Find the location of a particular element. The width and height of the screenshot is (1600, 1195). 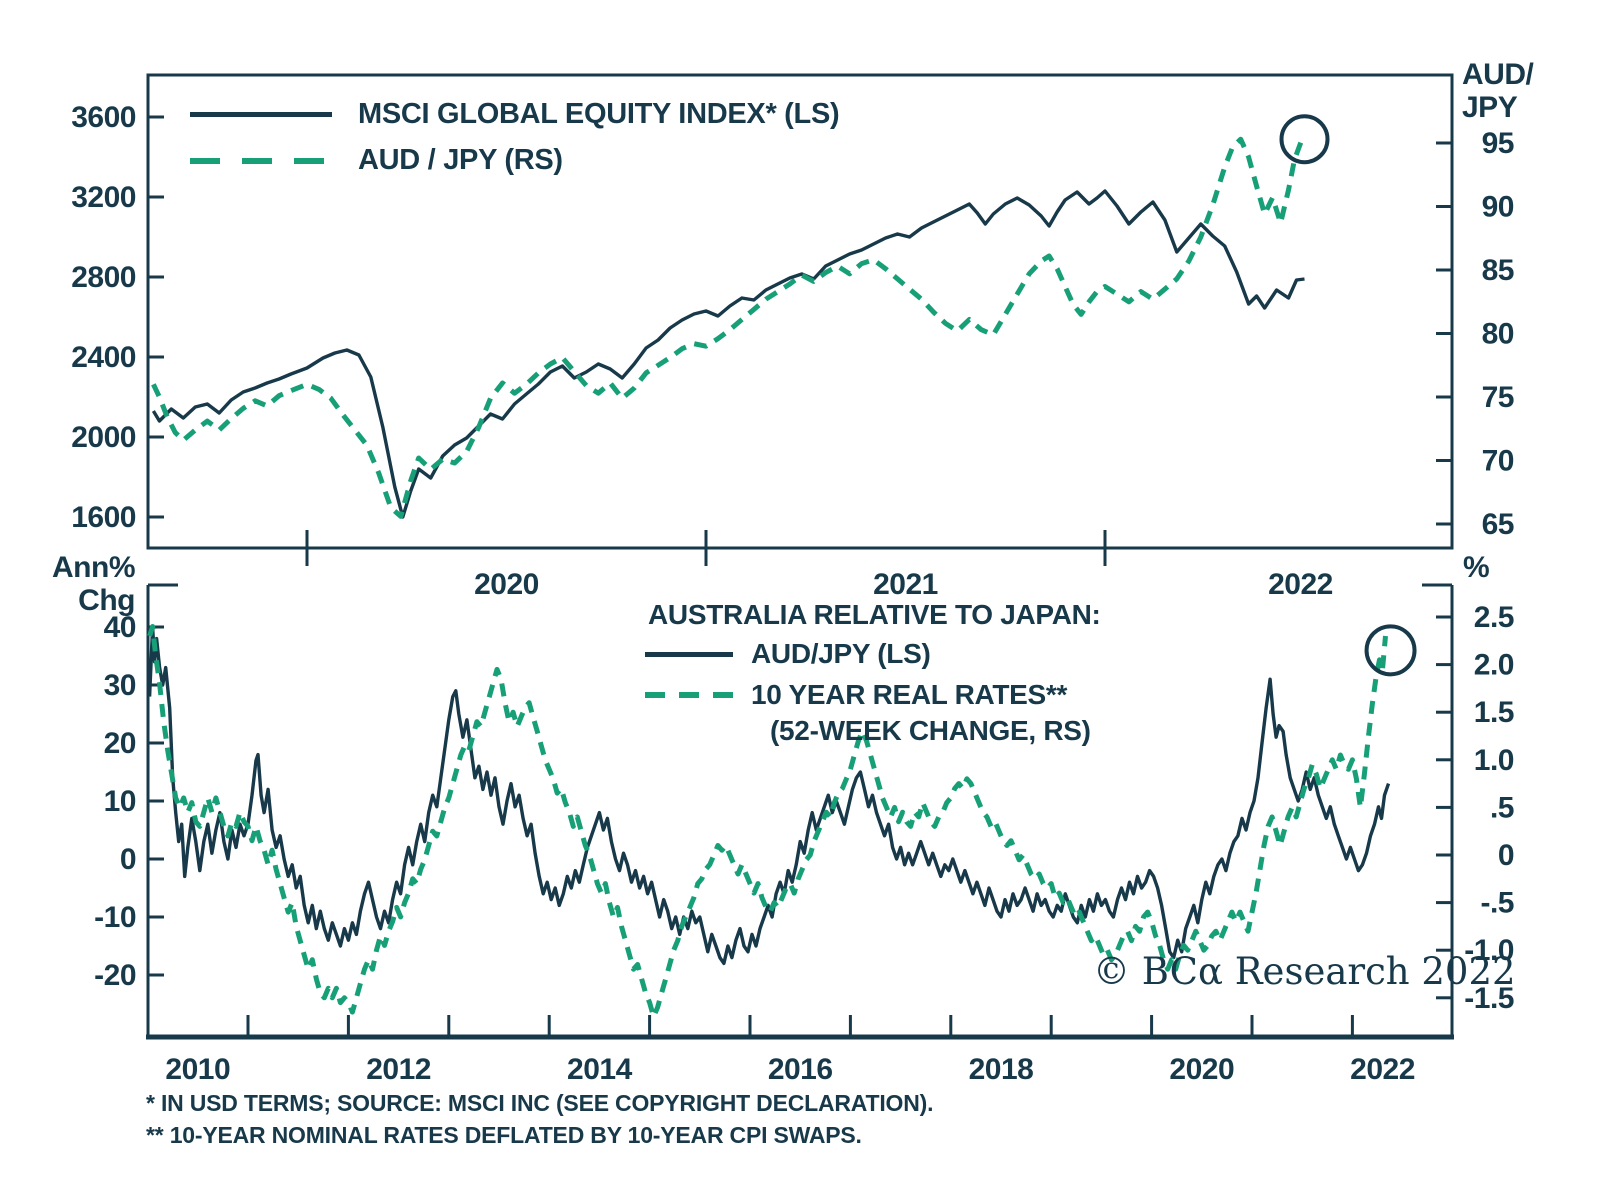

y-tick-label: 95 is located at coordinates (1498, 143).